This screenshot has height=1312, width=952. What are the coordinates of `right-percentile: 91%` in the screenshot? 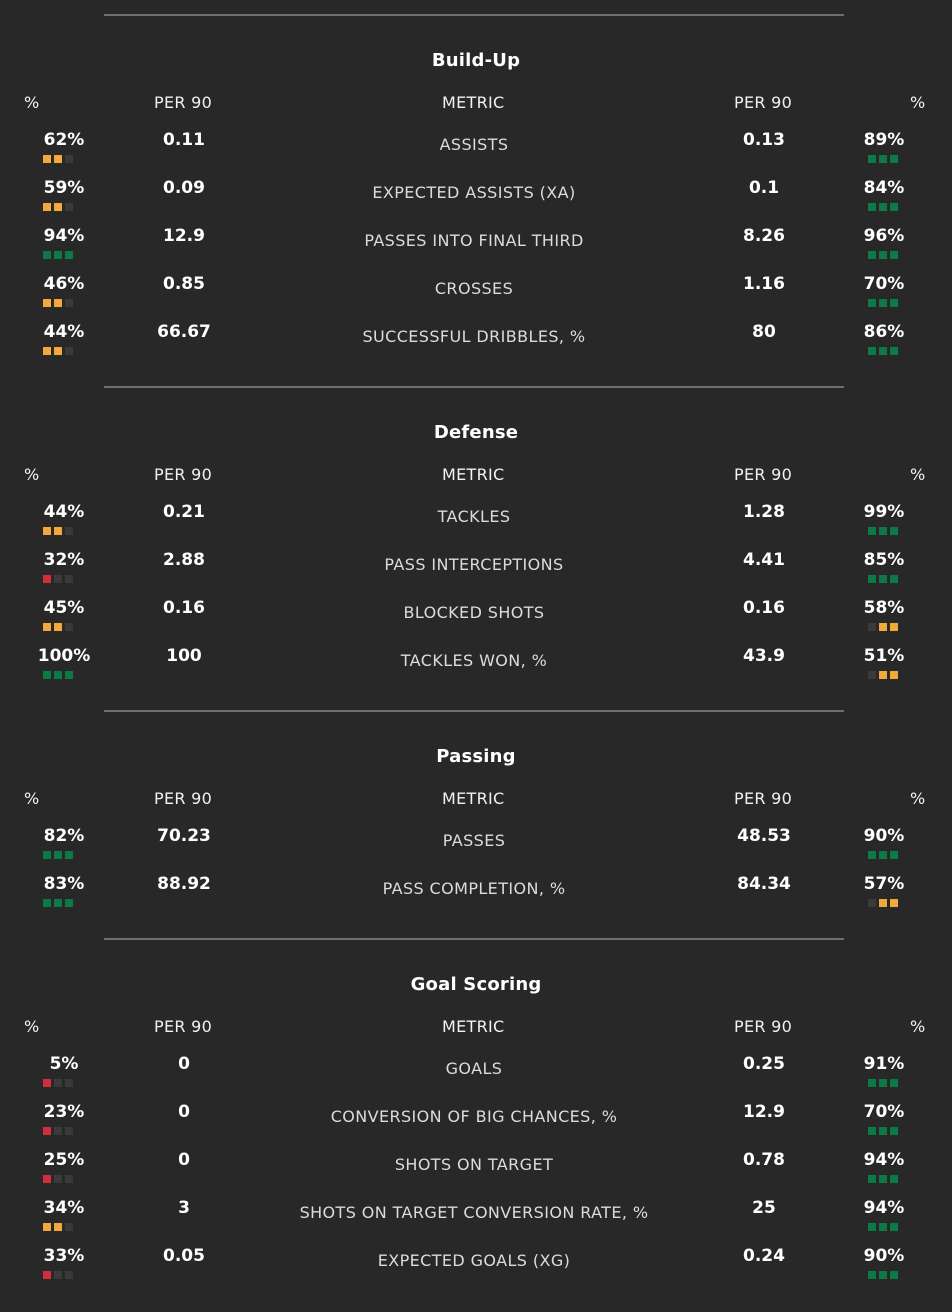 It's located at (884, 1064).